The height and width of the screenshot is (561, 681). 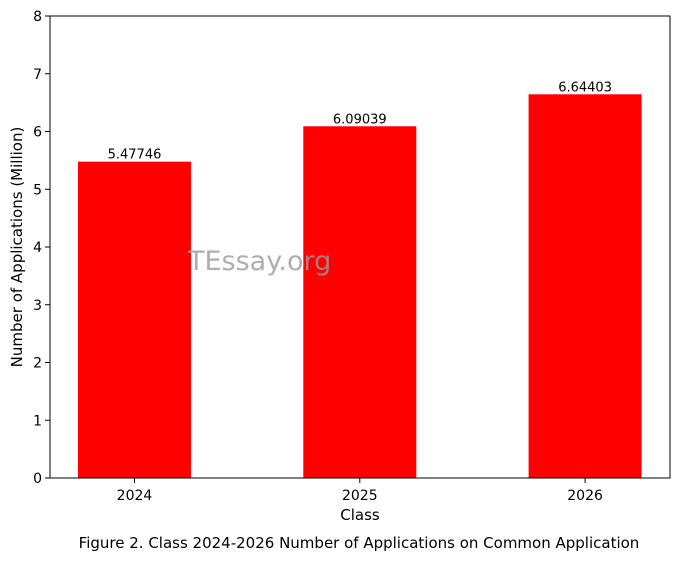 What do you see at coordinates (37, 133) in the screenshot?
I see `y-tick-label: 6` at bounding box center [37, 133].